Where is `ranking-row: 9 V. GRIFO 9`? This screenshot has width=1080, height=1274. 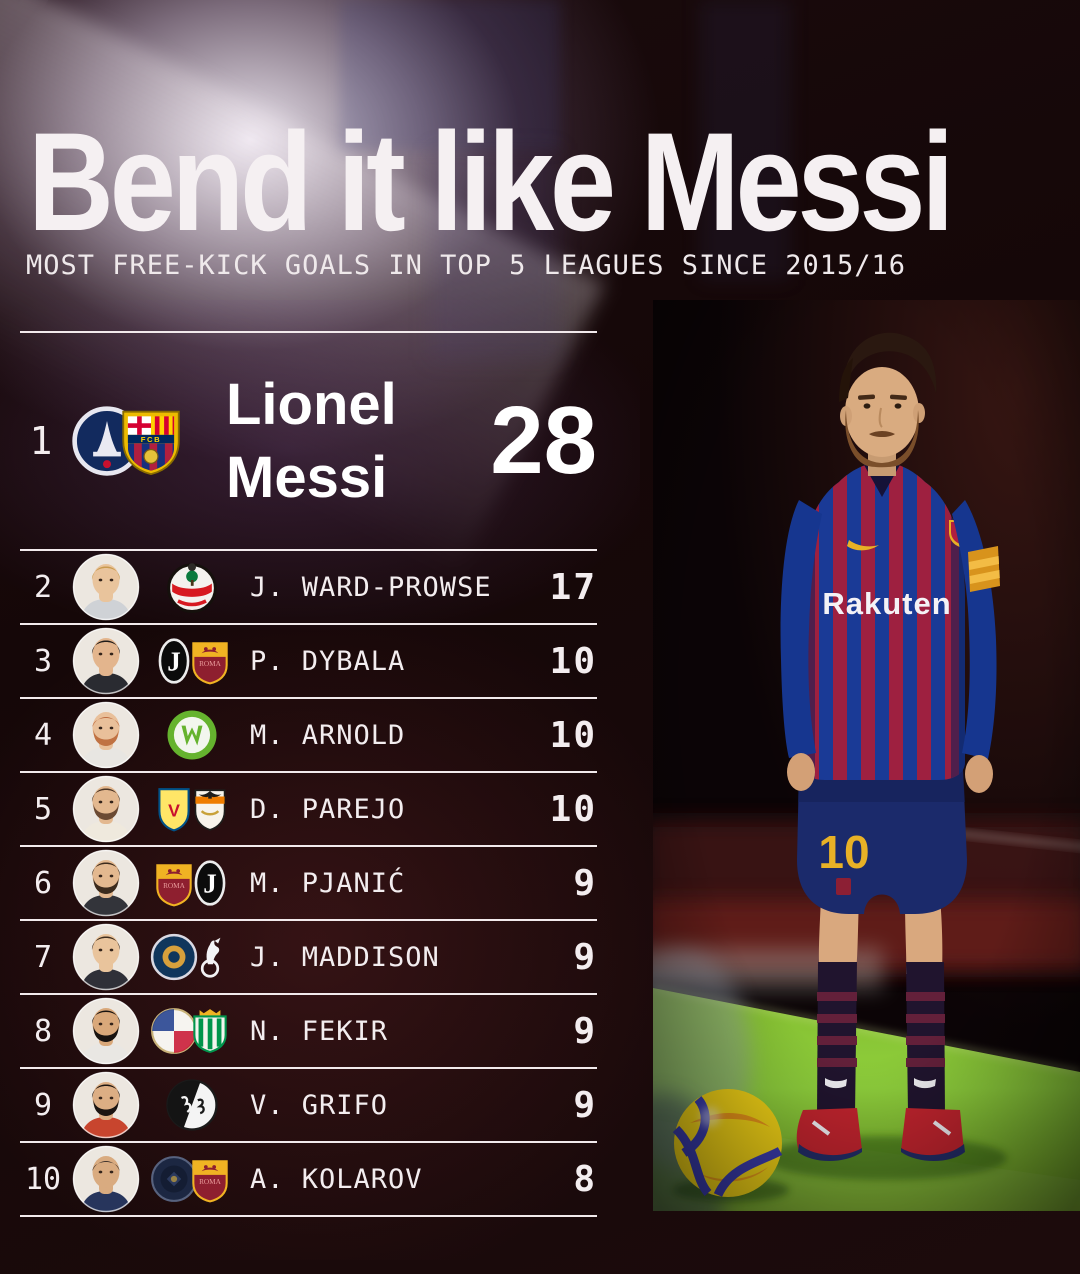
ranking-row: 9 V. GRIFO 9 is located at coordinates (308, 1104).